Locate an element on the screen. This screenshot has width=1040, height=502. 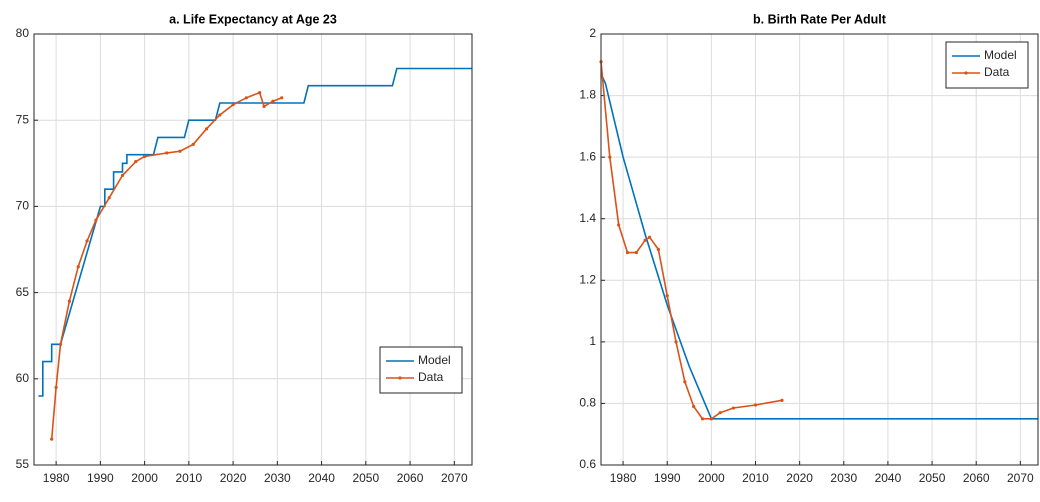
chart-title: a. Life Expectancy at Age 23 is located at coordinates (253, 19).